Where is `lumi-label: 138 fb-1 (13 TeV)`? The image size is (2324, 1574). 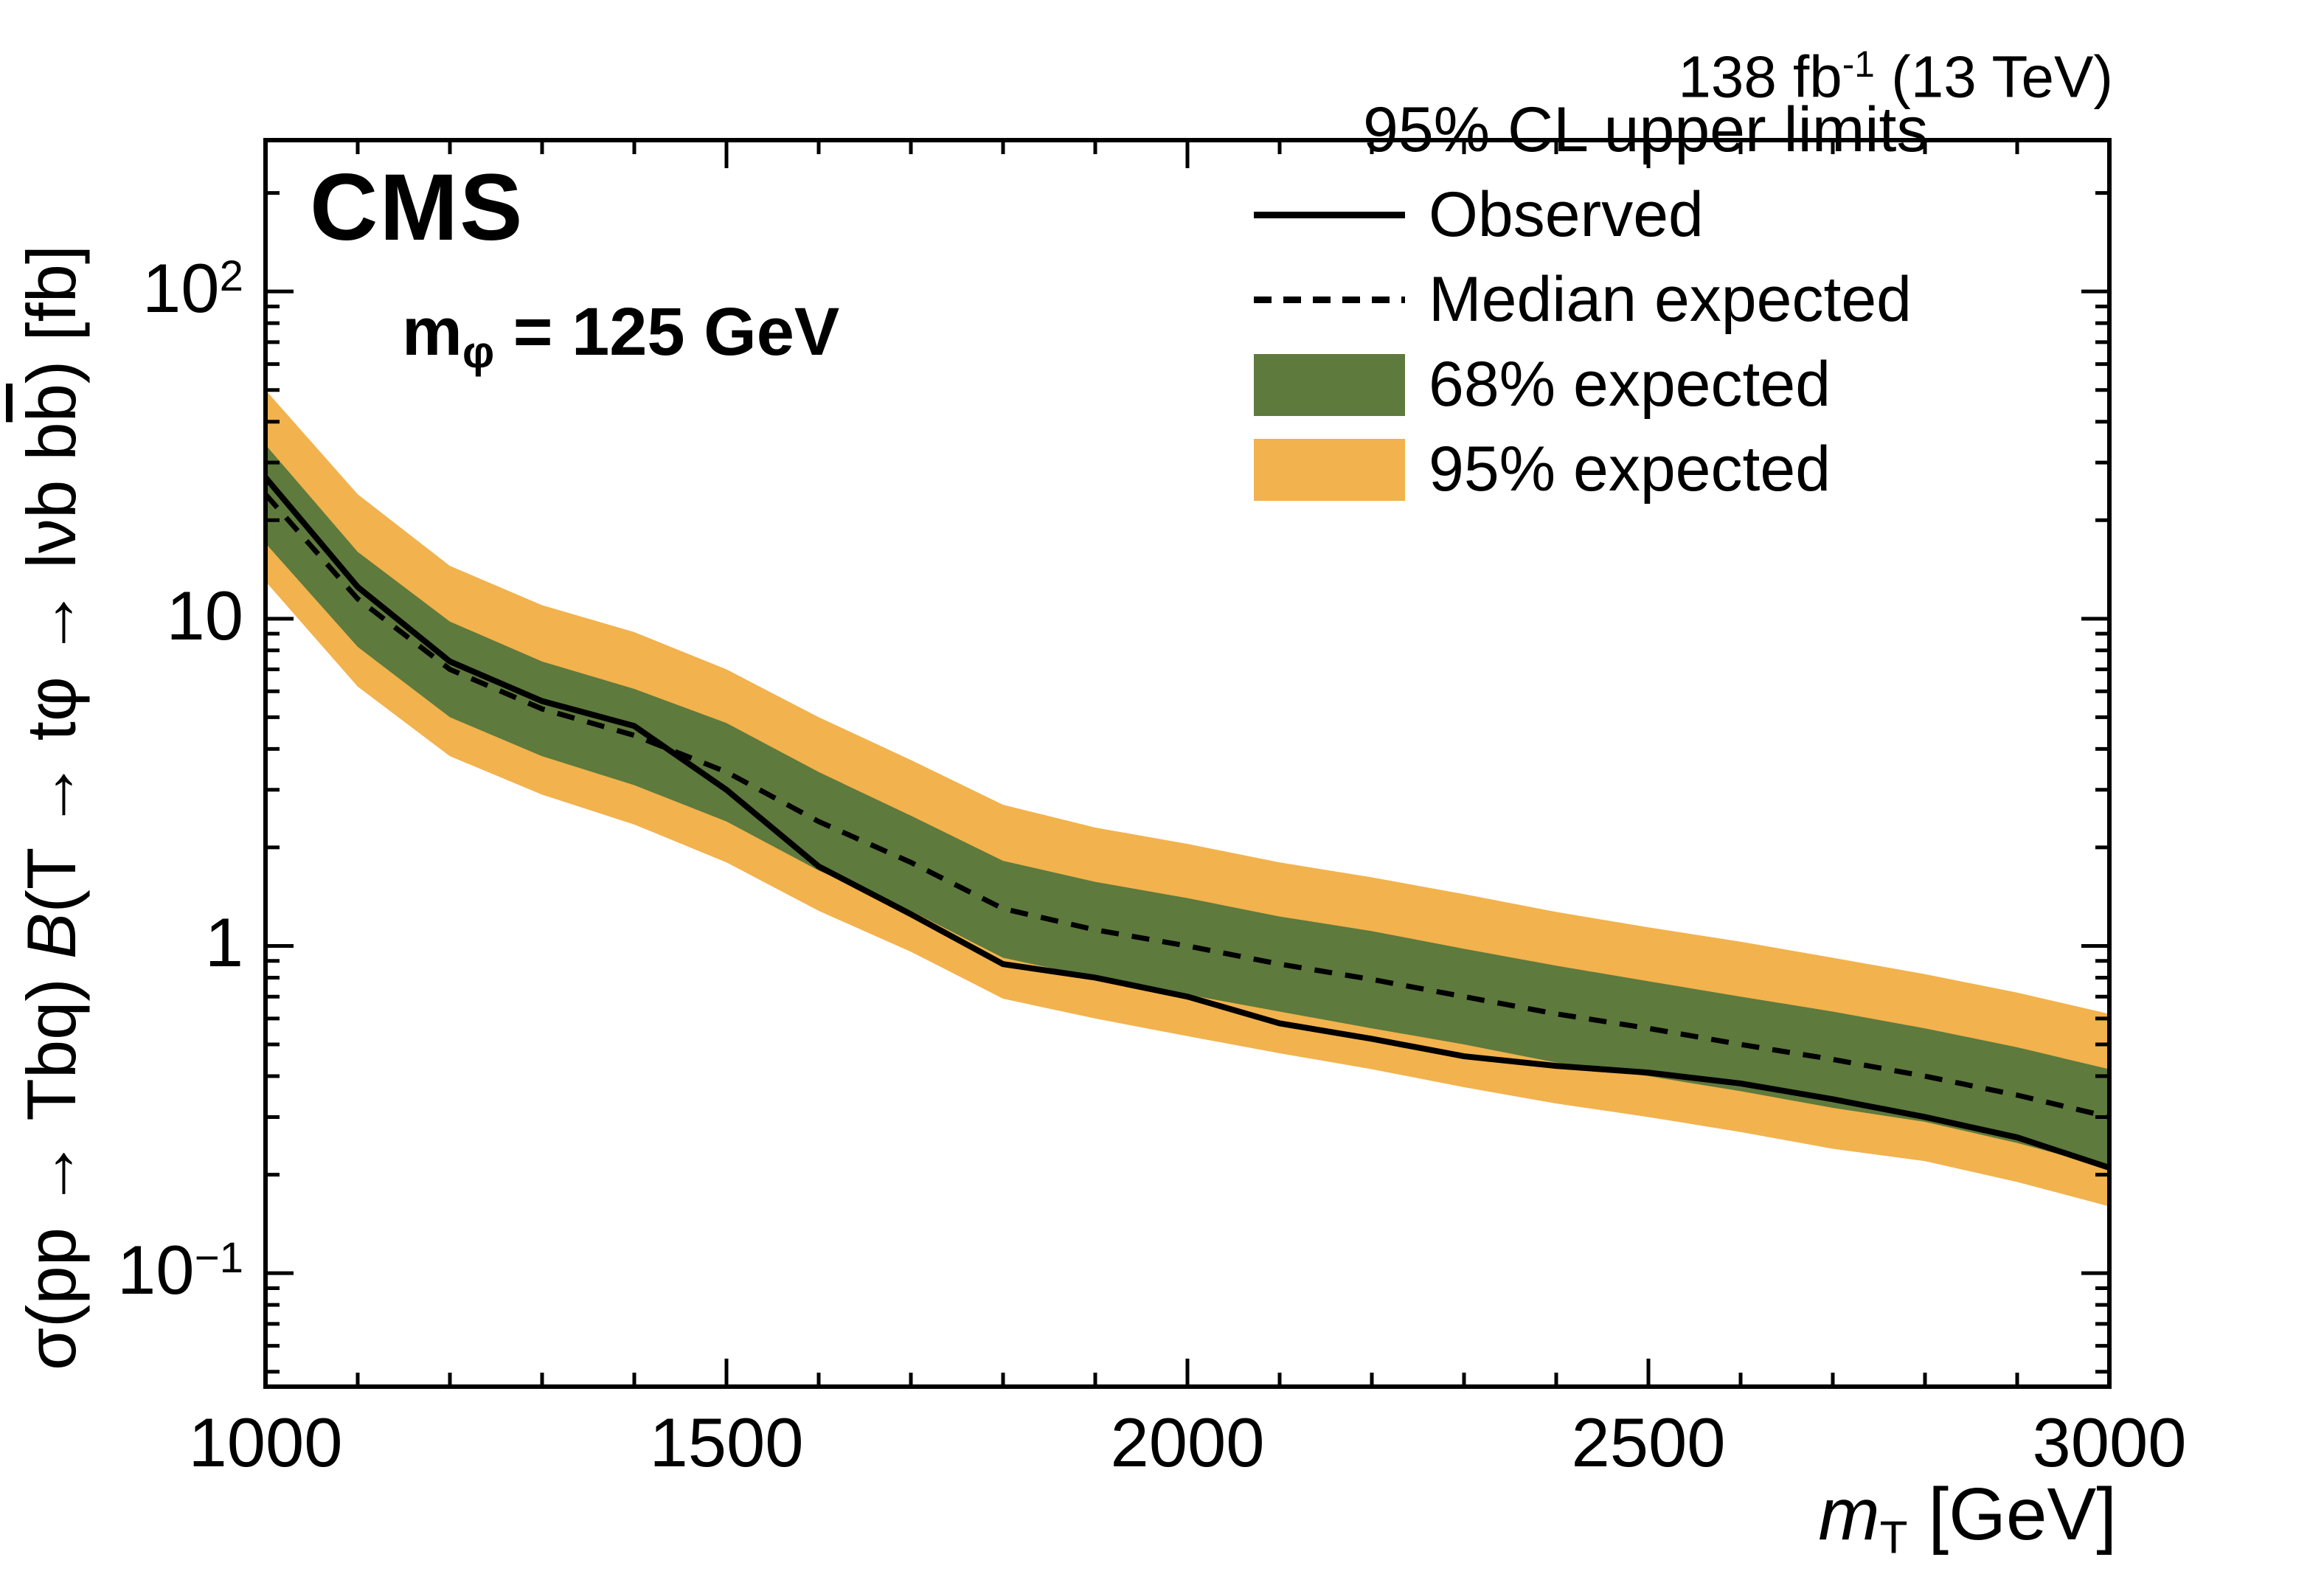
lumi-label: 138 fb-1 (13 TeV) is located at coordinates (1895, 77).